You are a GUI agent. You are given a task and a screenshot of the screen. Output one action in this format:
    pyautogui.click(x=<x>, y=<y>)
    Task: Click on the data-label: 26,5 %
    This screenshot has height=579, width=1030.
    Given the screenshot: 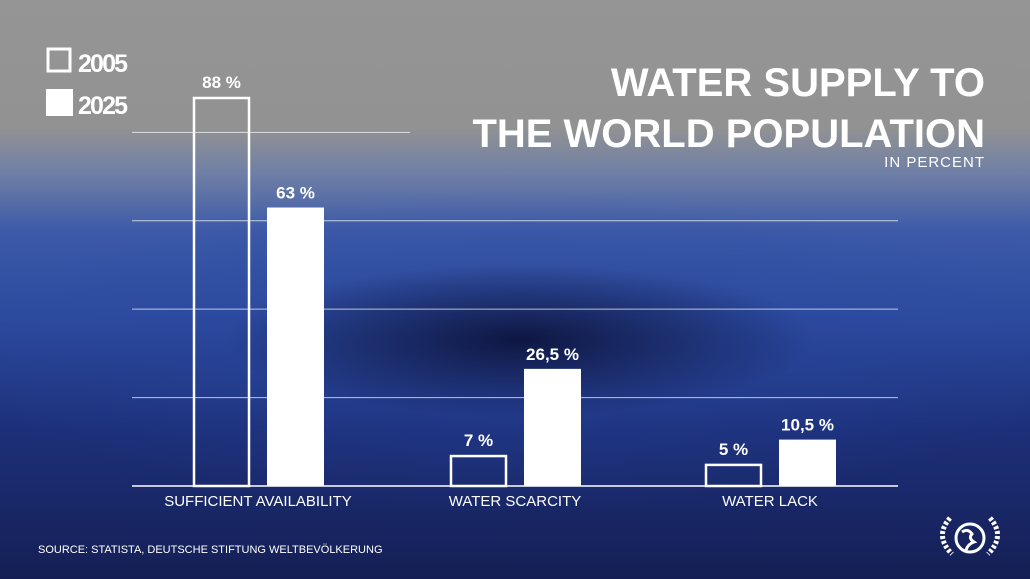 What is the action you would take?
    pyautogui.click(x=552, y=354)
    